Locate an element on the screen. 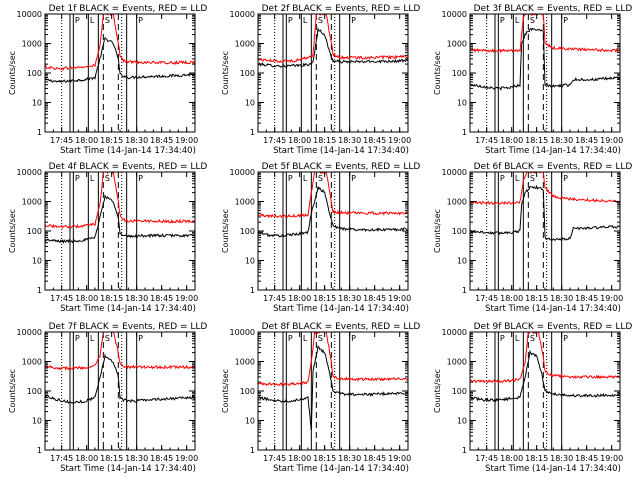 The width and height of the screenshot is (640, 480). subplot-title: Det 2f BLACK = Events, RED = LLD is located at coordinates (341, 9).